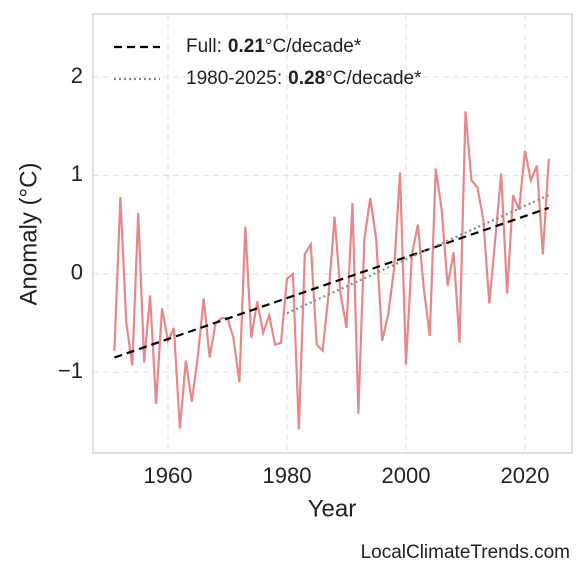 The width and height of the screenshot is (585, 580). What do you see at coordinates (167, 475) in the screenshot?
I see `x-tick-label: 1960` at bounding box center [167, 475].